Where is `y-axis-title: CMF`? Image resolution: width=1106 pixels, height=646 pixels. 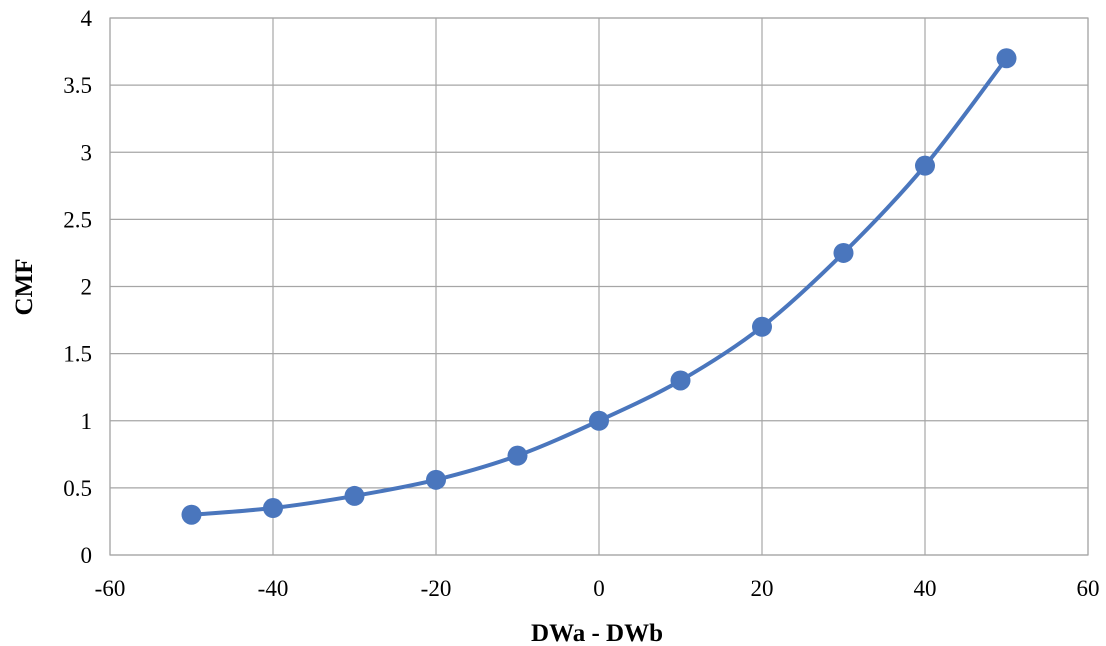 y-axis-title: CMF is located at coordinates (24, 287).